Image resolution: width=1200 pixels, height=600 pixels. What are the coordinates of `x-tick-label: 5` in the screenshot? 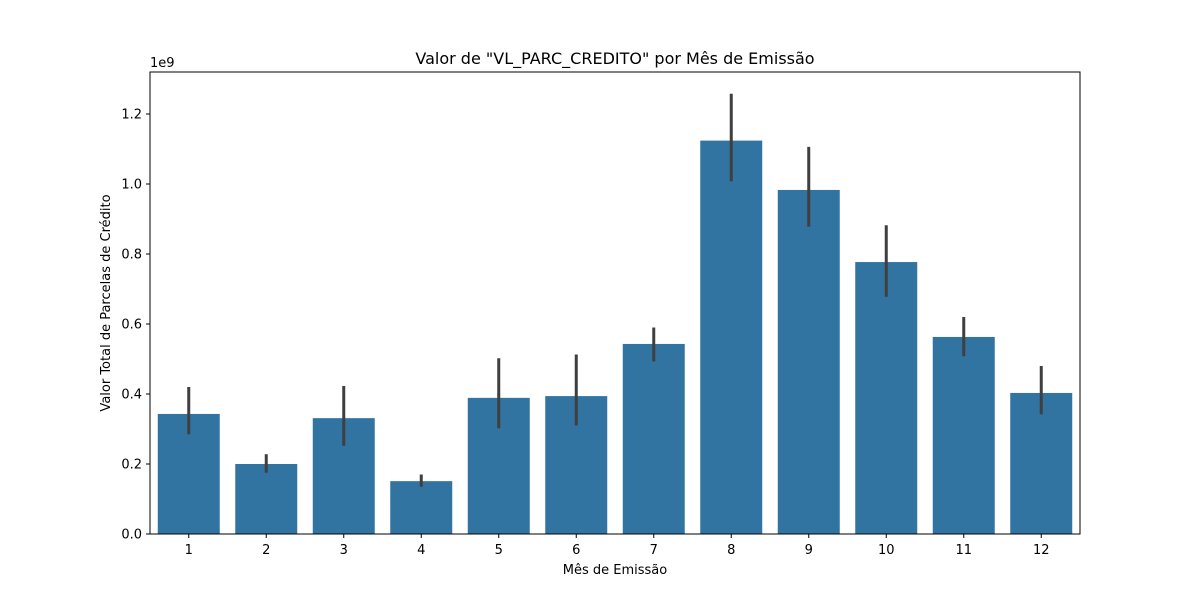 It's located at (499, 550).